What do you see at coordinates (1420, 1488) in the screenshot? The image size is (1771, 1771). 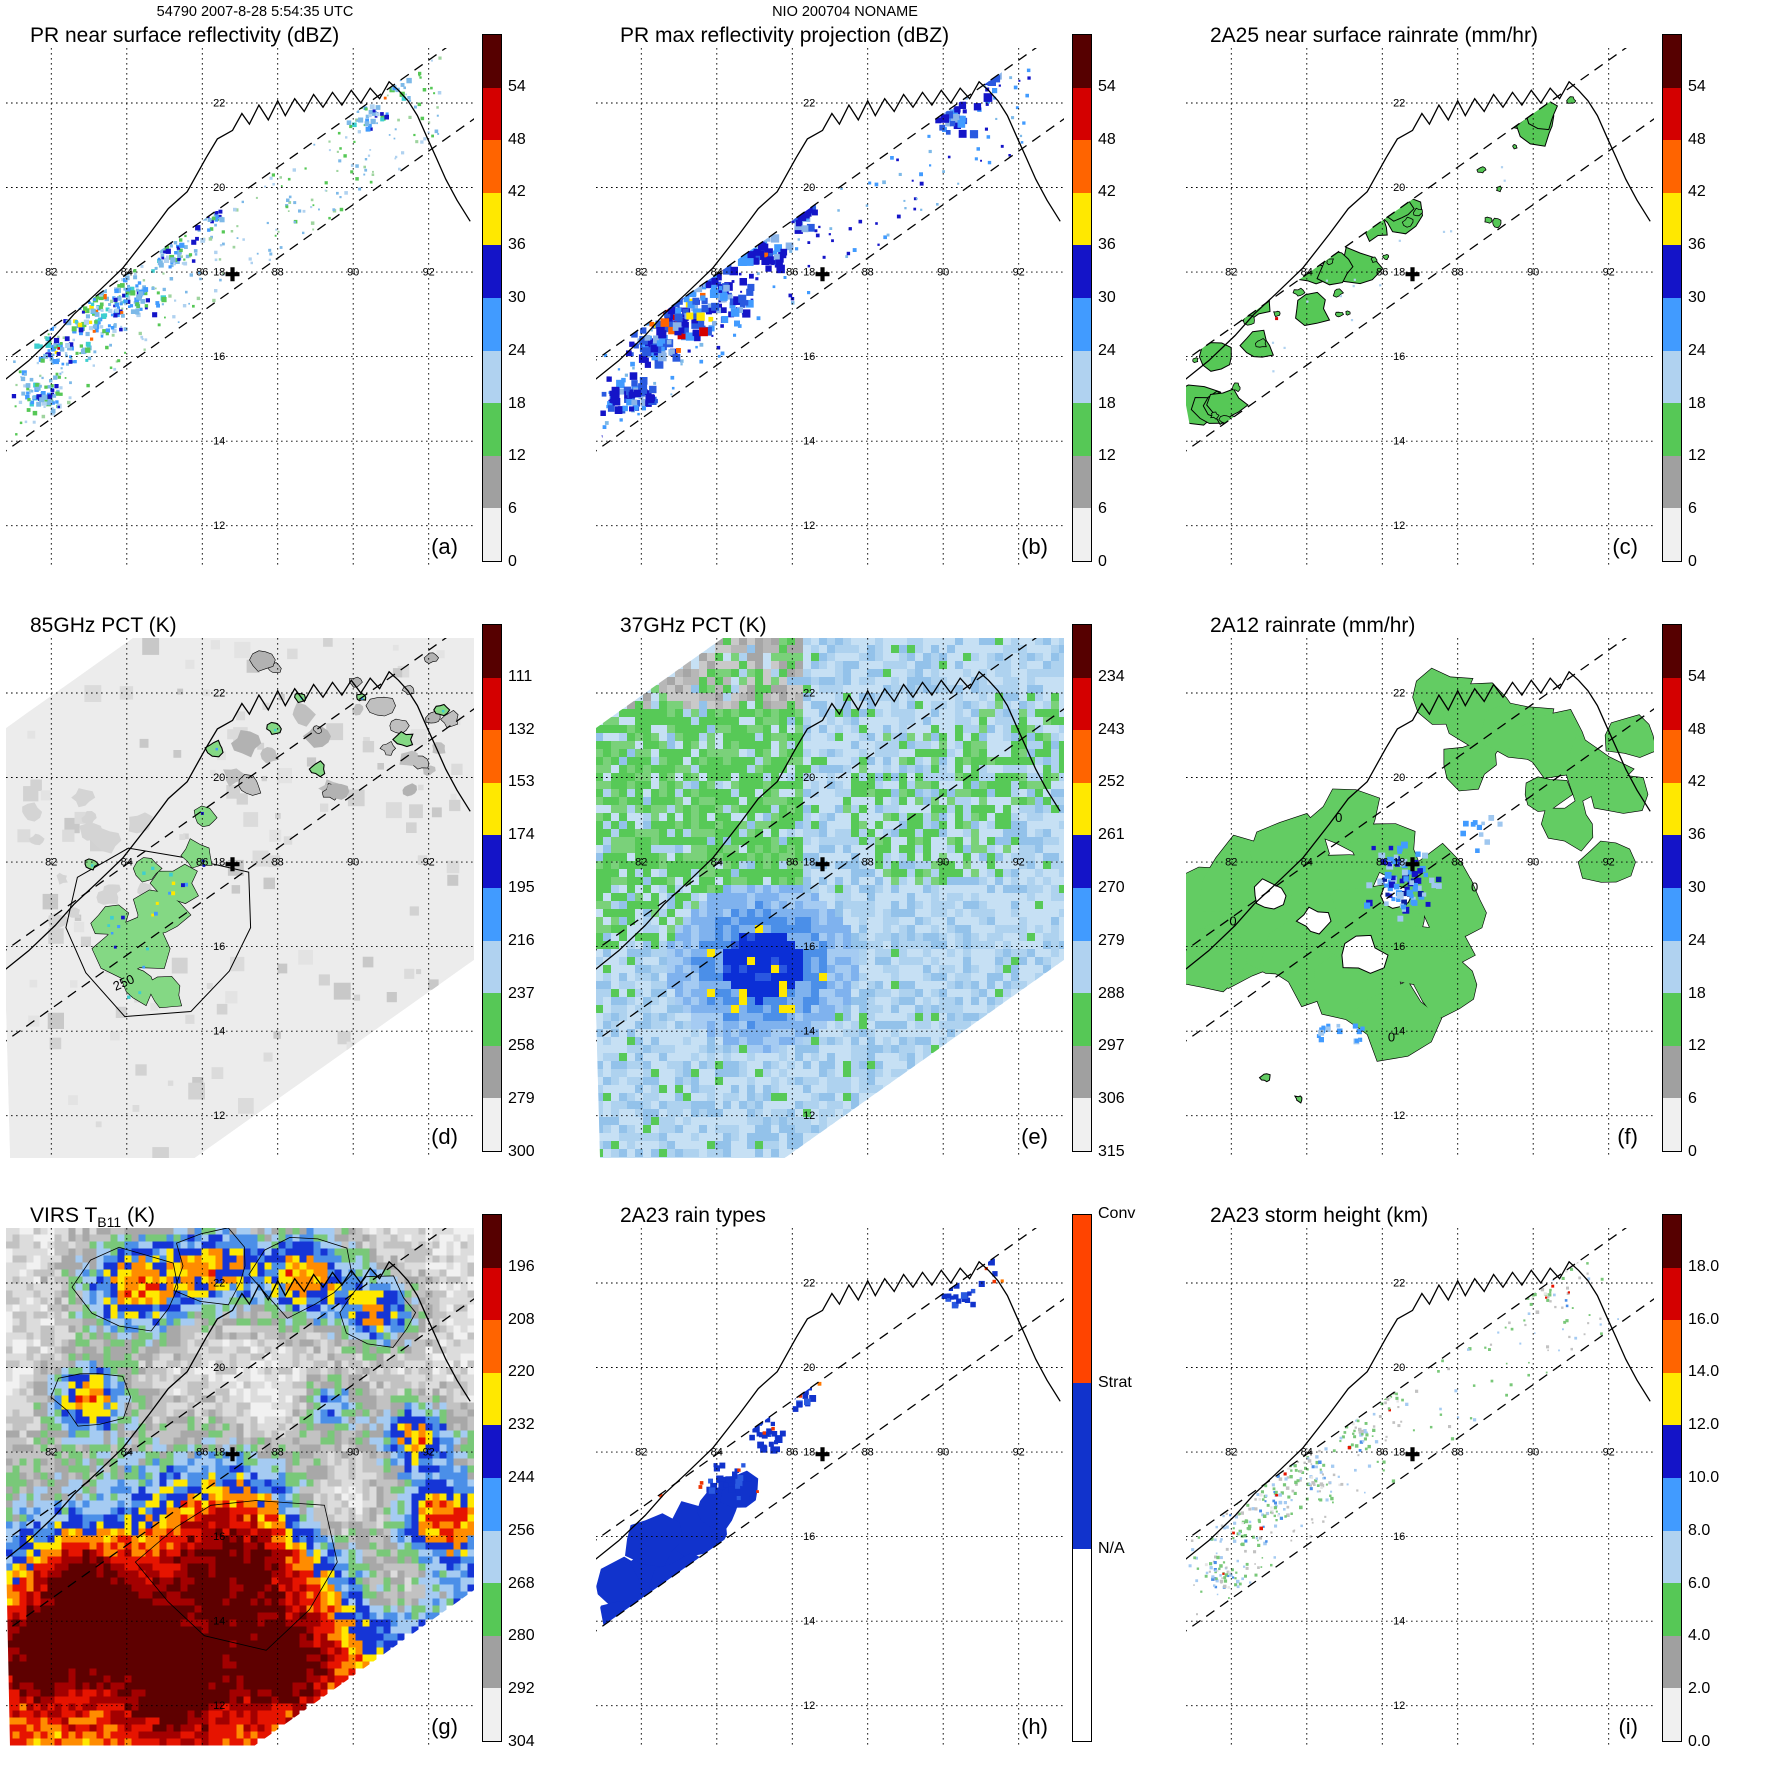 I see `map: 82 84 86 88 90 92 22 20 18 16 14 12 (i)` at bounding box center [1420, 1488].